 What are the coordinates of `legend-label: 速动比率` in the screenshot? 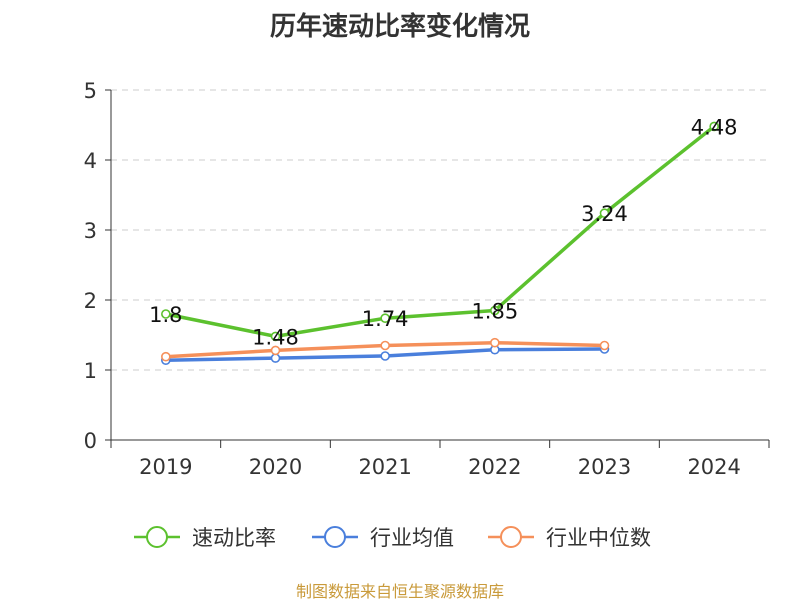 It's located at (234, 538).